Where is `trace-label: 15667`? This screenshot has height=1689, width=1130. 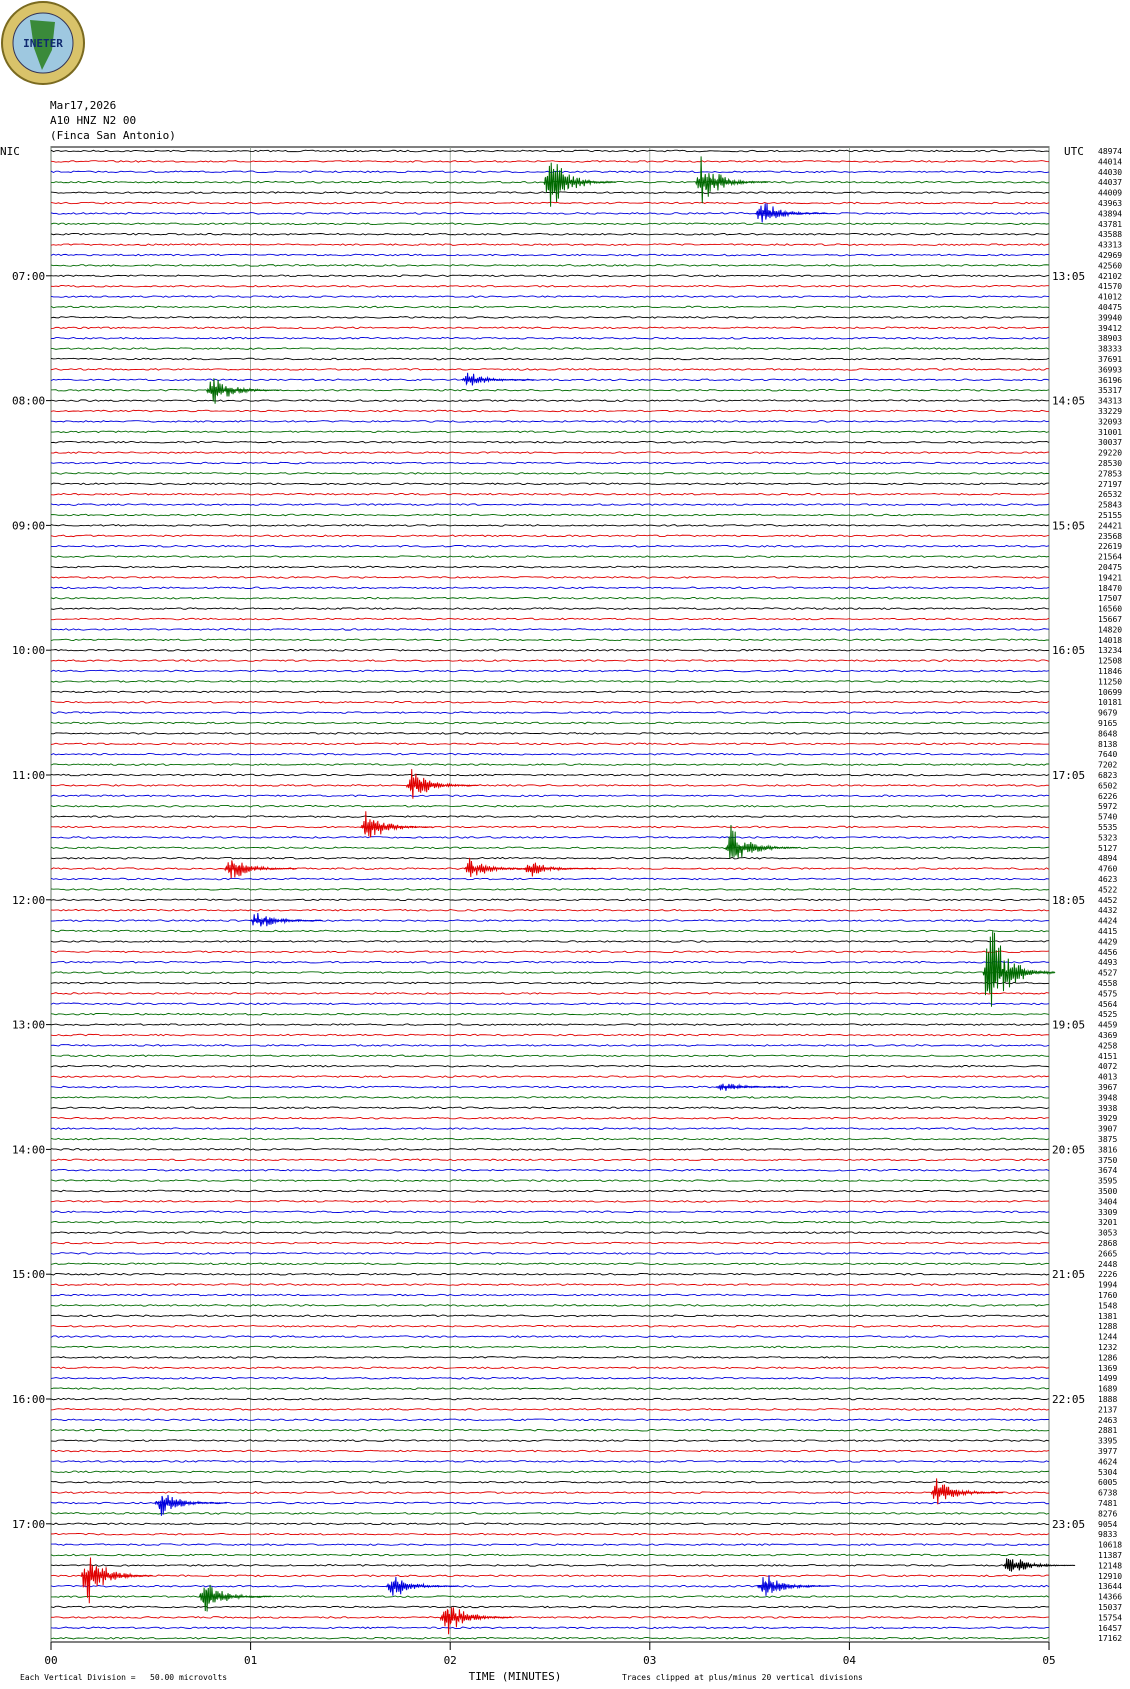 trace-label: 15667 is located at coordinates (1110, 619).